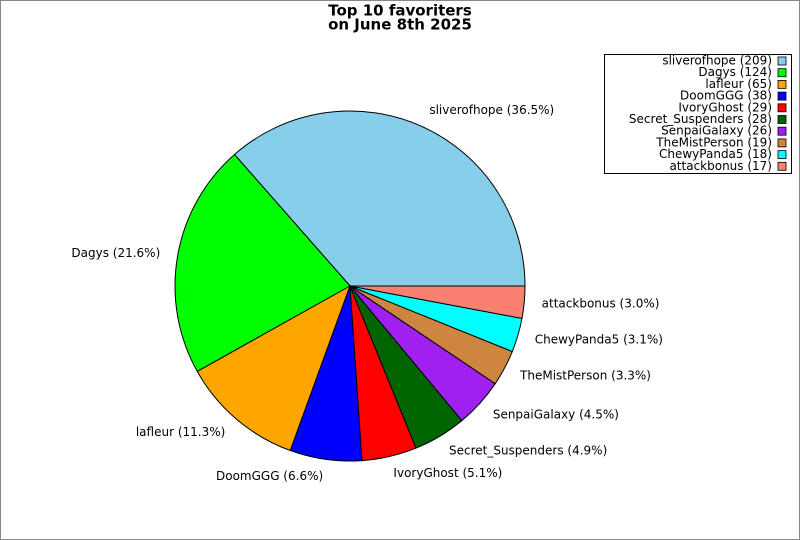 The image size is (800, 540). I want to click on slice-label: DoomGGG (6.6%), so click(269, 476).